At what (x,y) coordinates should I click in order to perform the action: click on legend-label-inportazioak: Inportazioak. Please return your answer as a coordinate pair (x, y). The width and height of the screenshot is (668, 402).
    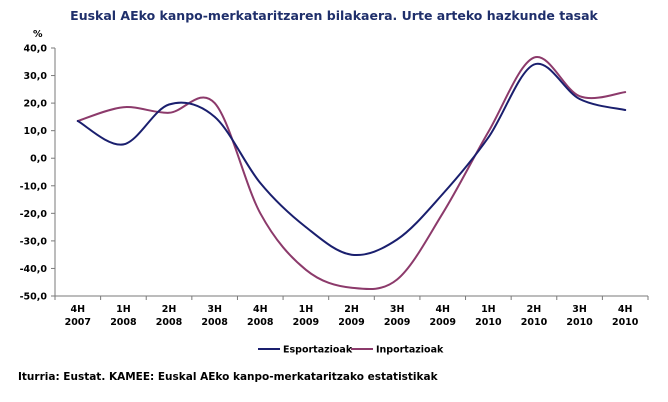
    Looking at the image, I should click on (410, 350).